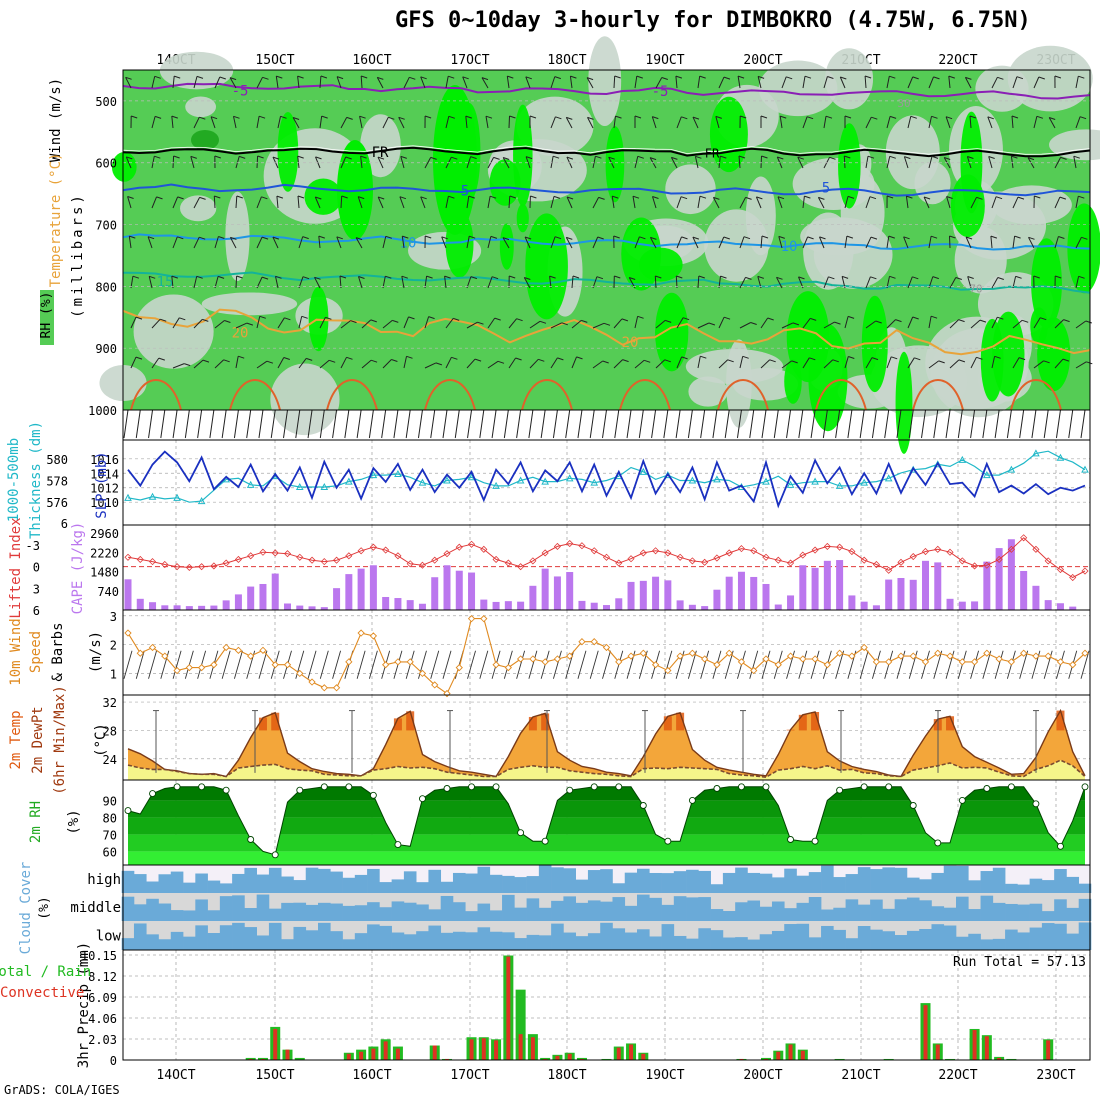 The height and width of the screenshot is (1100, 1100). Describe the element at coordinates (56, 220) in the screenshot. I see `temperature-axis-label: Temperature (°C)` at that location.